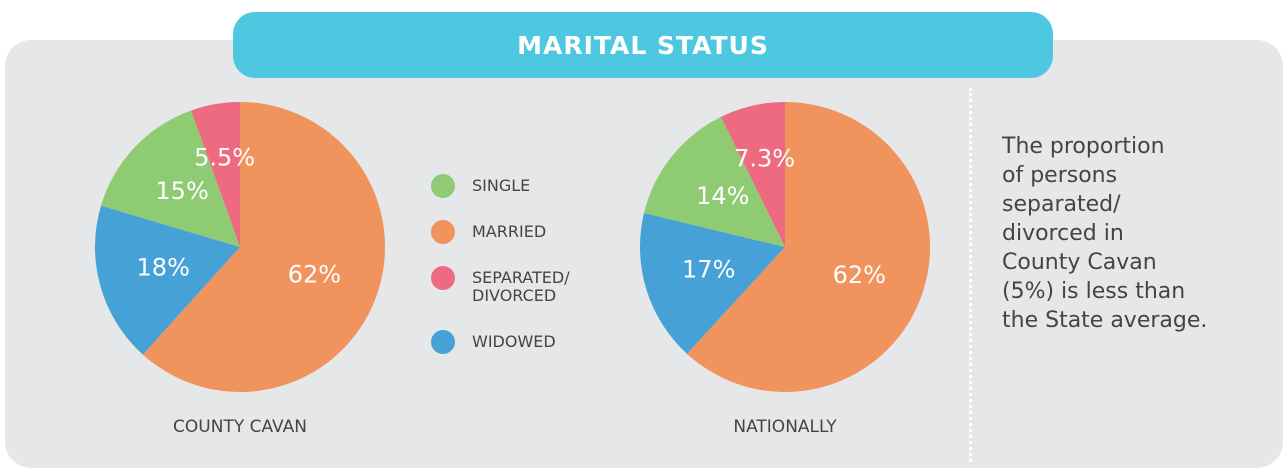 Image resolution: width=1288 pixels, height=474 pixels. I want to click on note-line: divorced in, so click(1063, 233).